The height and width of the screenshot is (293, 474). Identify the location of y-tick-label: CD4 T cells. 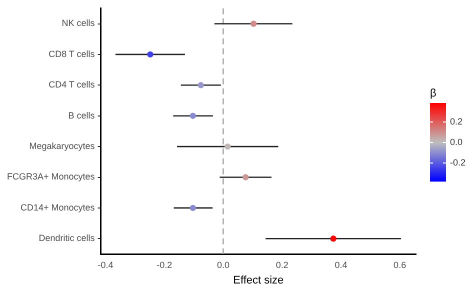
(72, 85).